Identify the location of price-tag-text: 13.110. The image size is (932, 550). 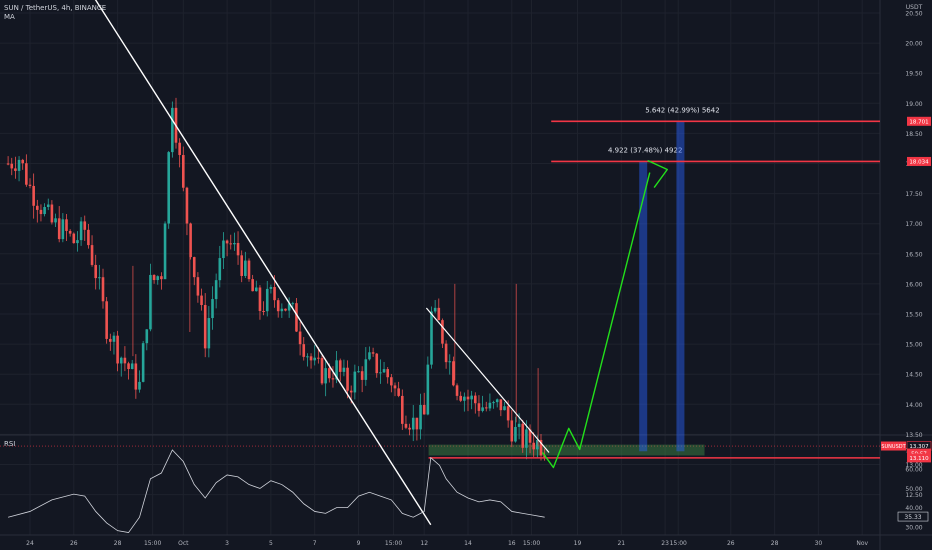
(919, 459).